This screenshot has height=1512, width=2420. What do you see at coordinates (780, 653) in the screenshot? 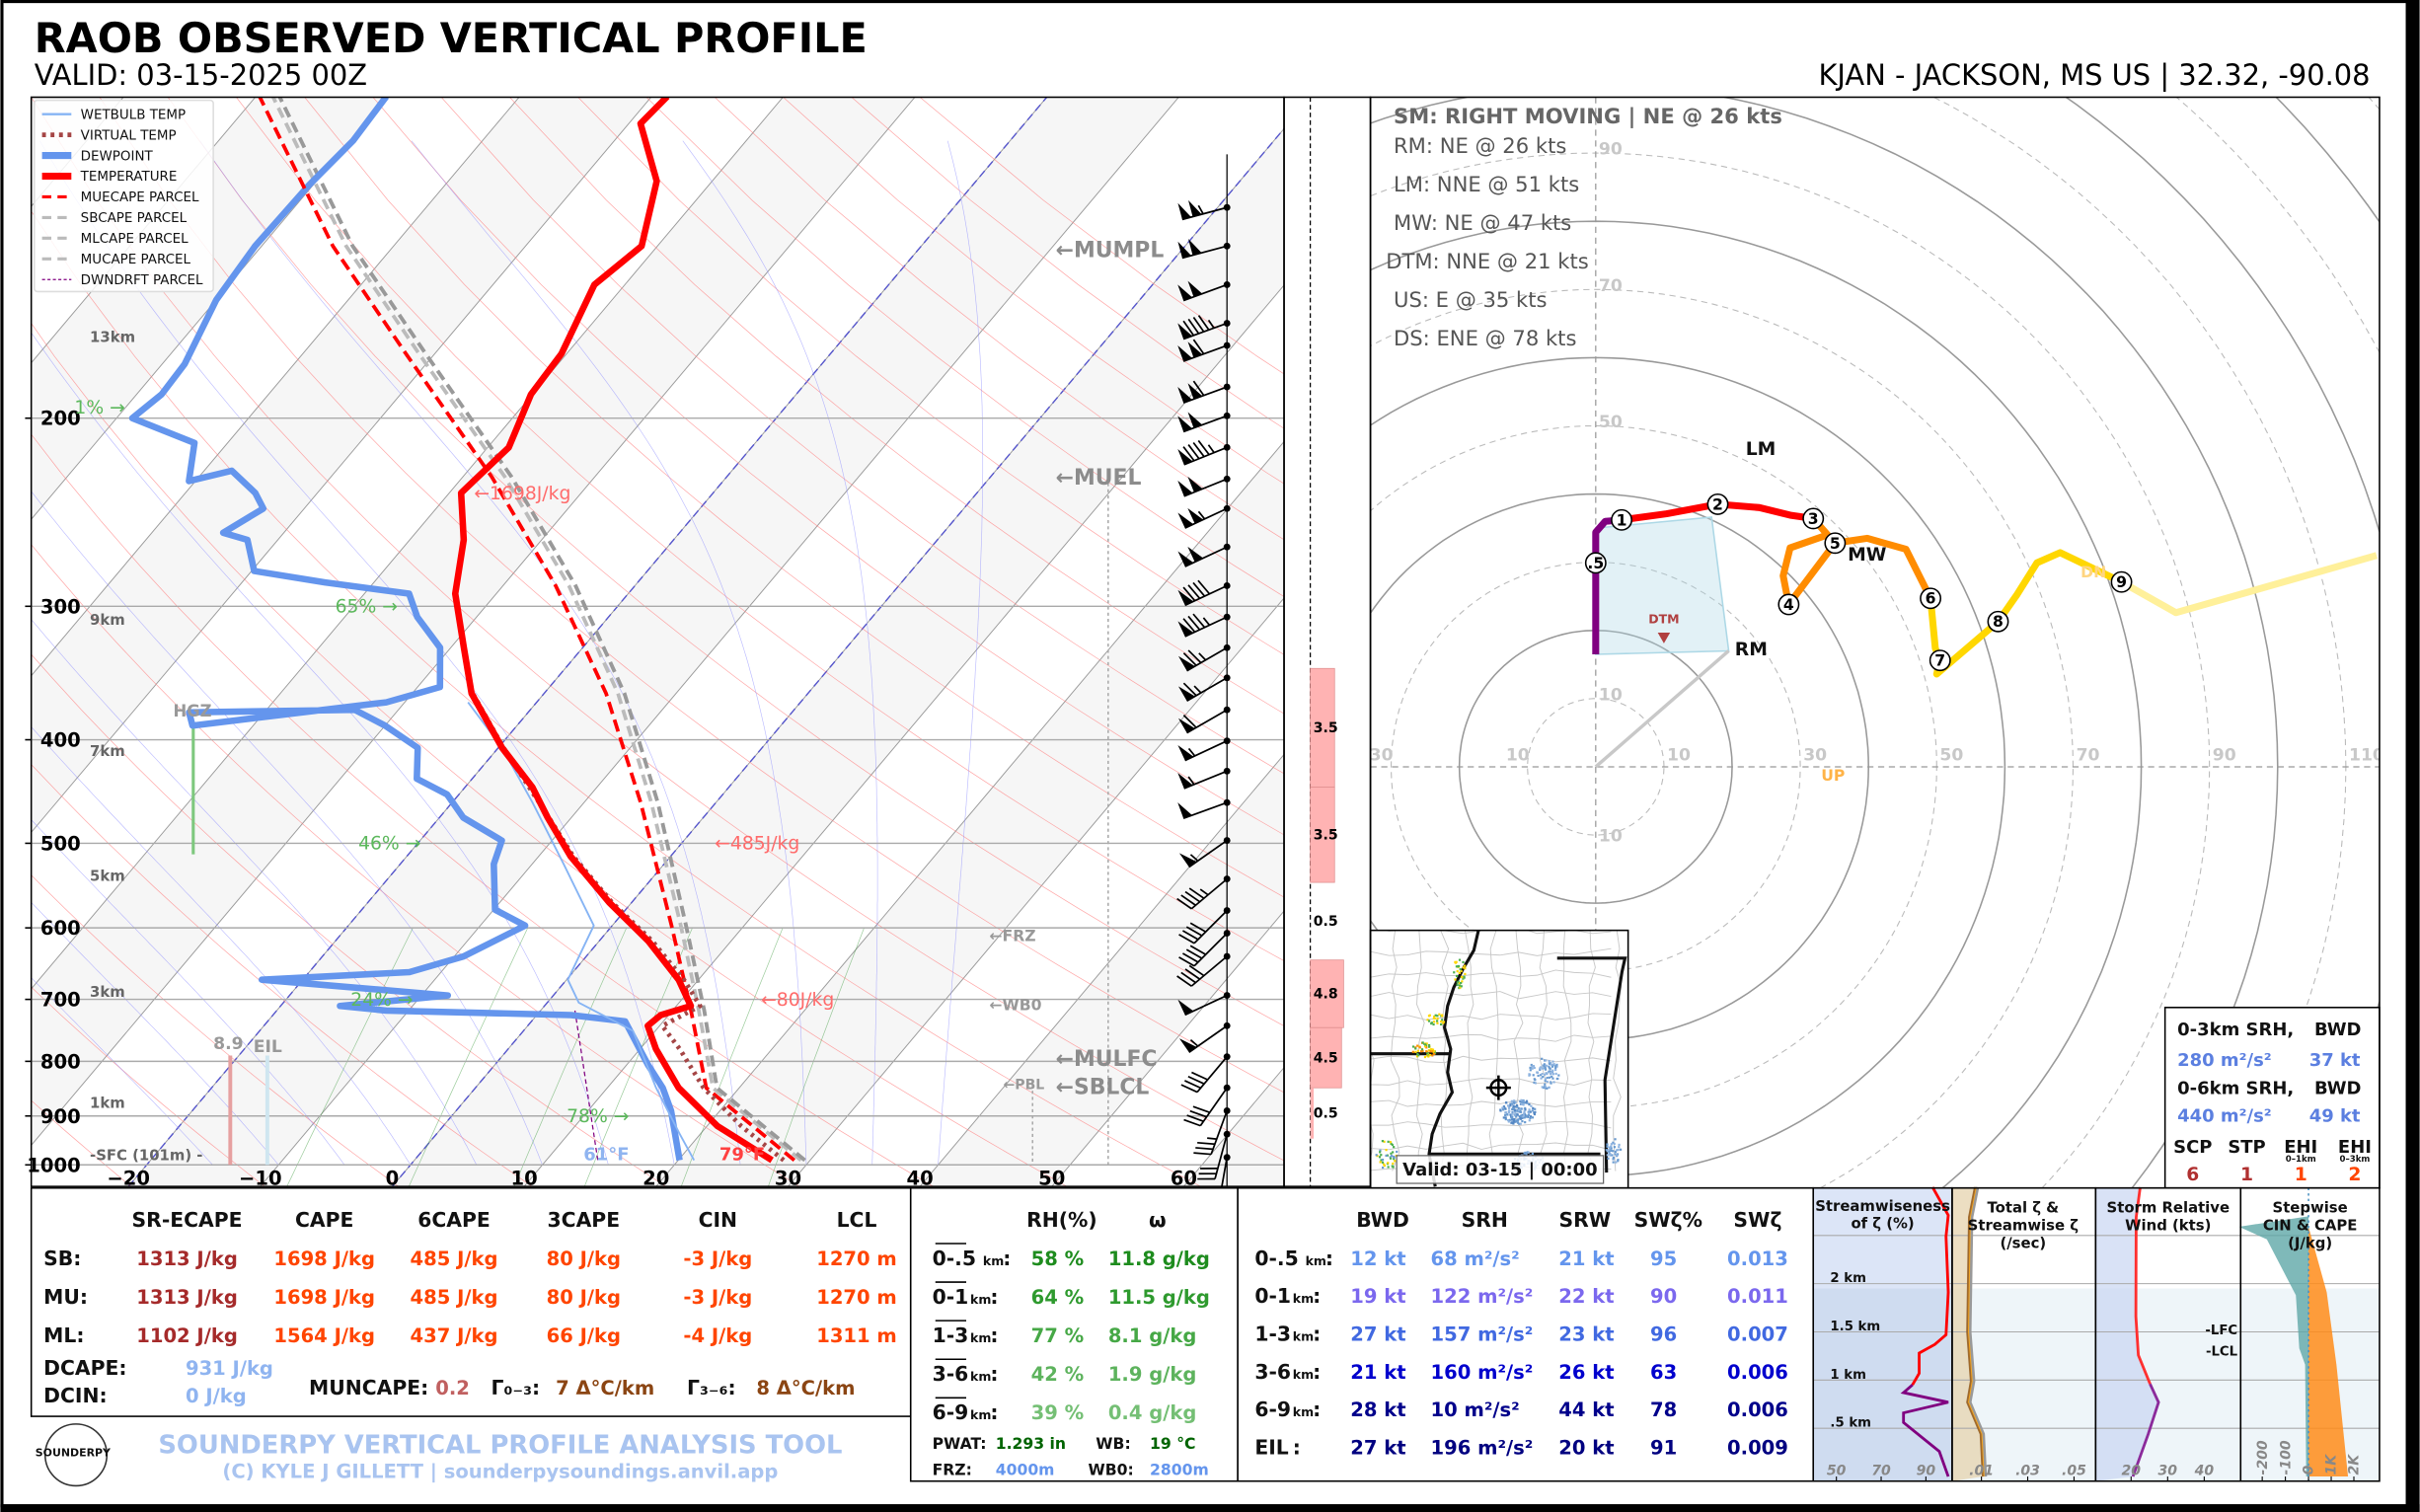
I see `moist-adiabat` at bounding box center [780, 653].